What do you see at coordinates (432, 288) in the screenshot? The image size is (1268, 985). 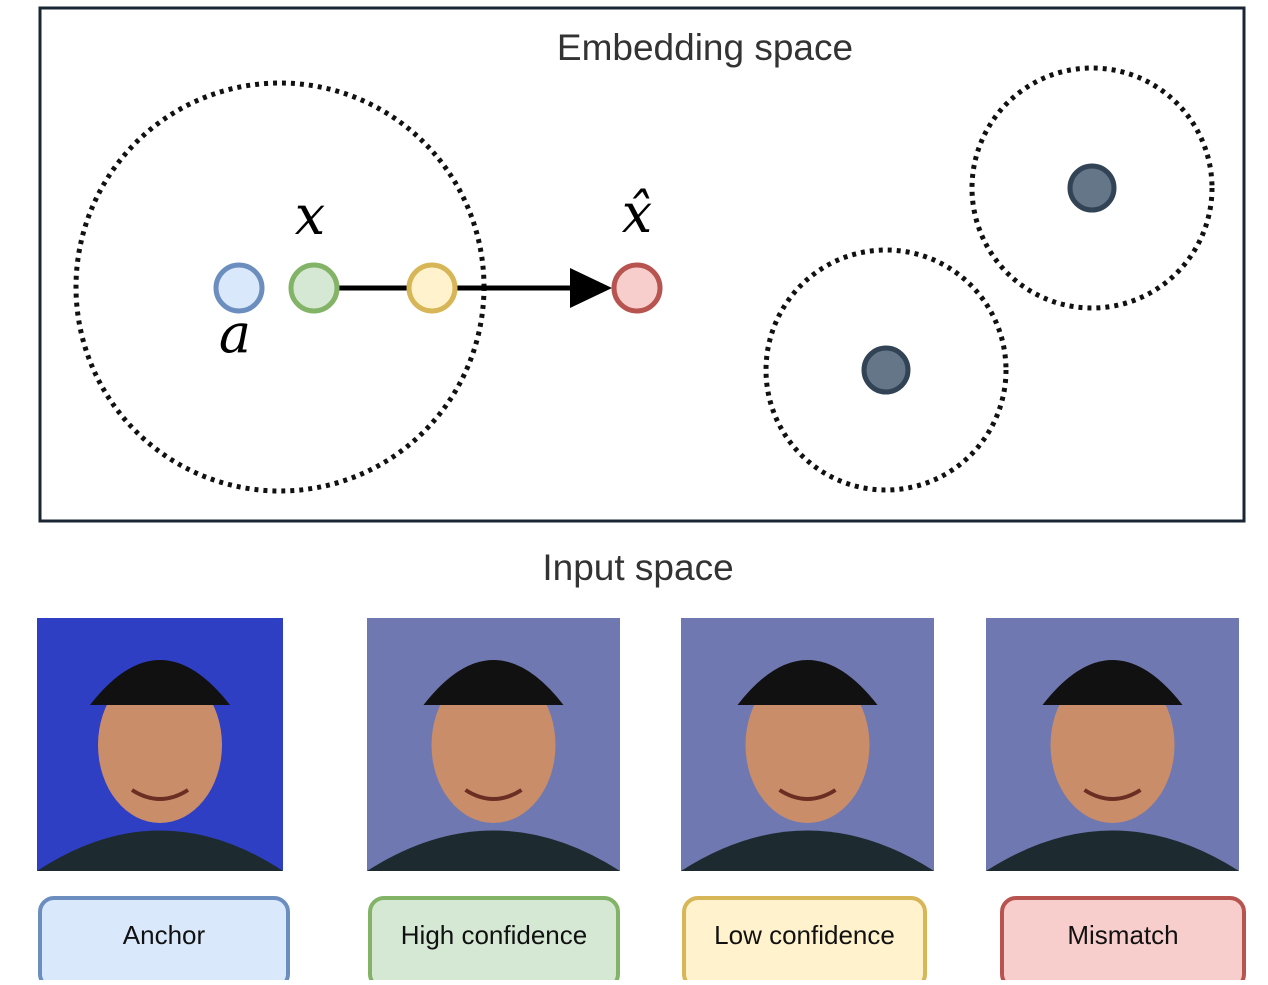 I see `low-point` at bounding box center [432, 288].